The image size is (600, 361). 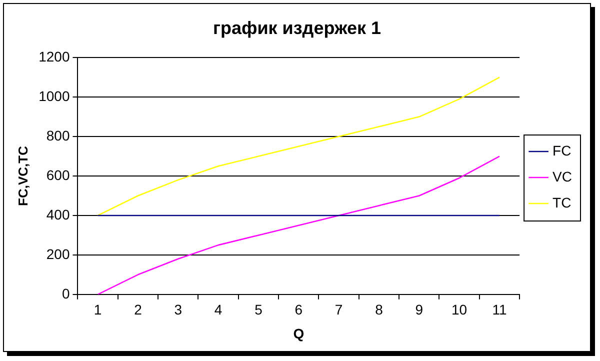 I want to click on legend-label: VC, so click(x=562, y=176).